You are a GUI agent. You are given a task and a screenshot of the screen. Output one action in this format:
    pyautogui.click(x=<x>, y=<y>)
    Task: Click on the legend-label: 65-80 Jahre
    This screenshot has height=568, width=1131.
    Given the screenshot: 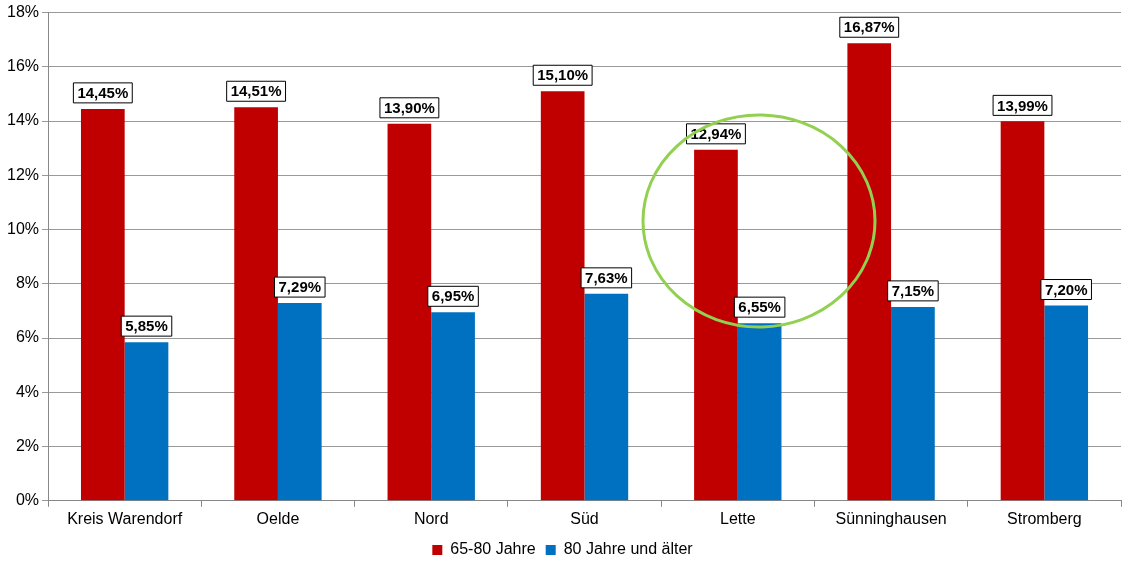 What is the action you would take?
    pyautogui.click(x=493, y=549)
    